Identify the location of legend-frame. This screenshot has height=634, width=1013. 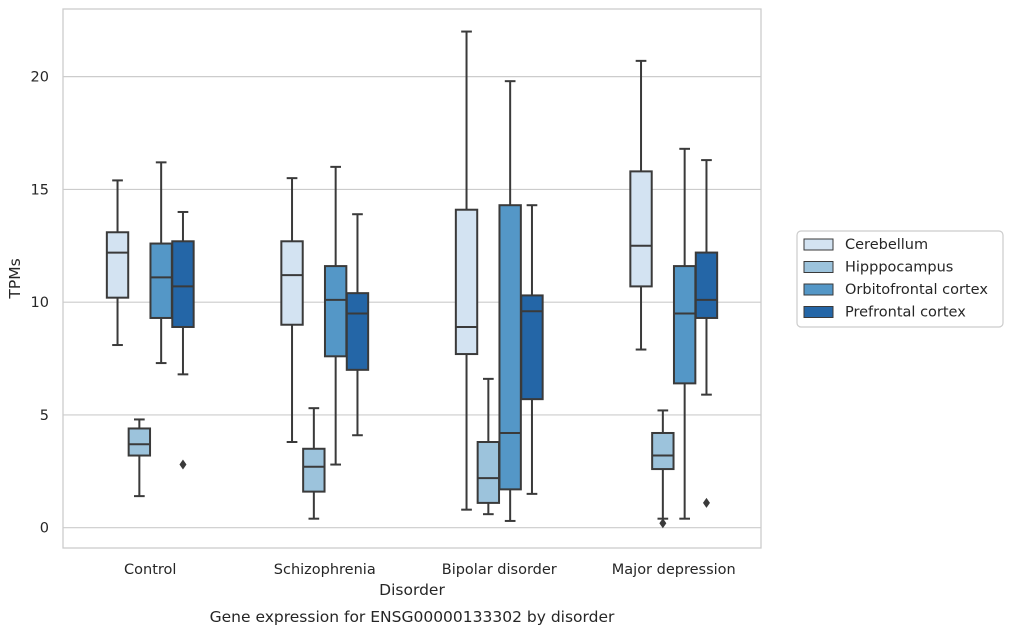
(900, 279).